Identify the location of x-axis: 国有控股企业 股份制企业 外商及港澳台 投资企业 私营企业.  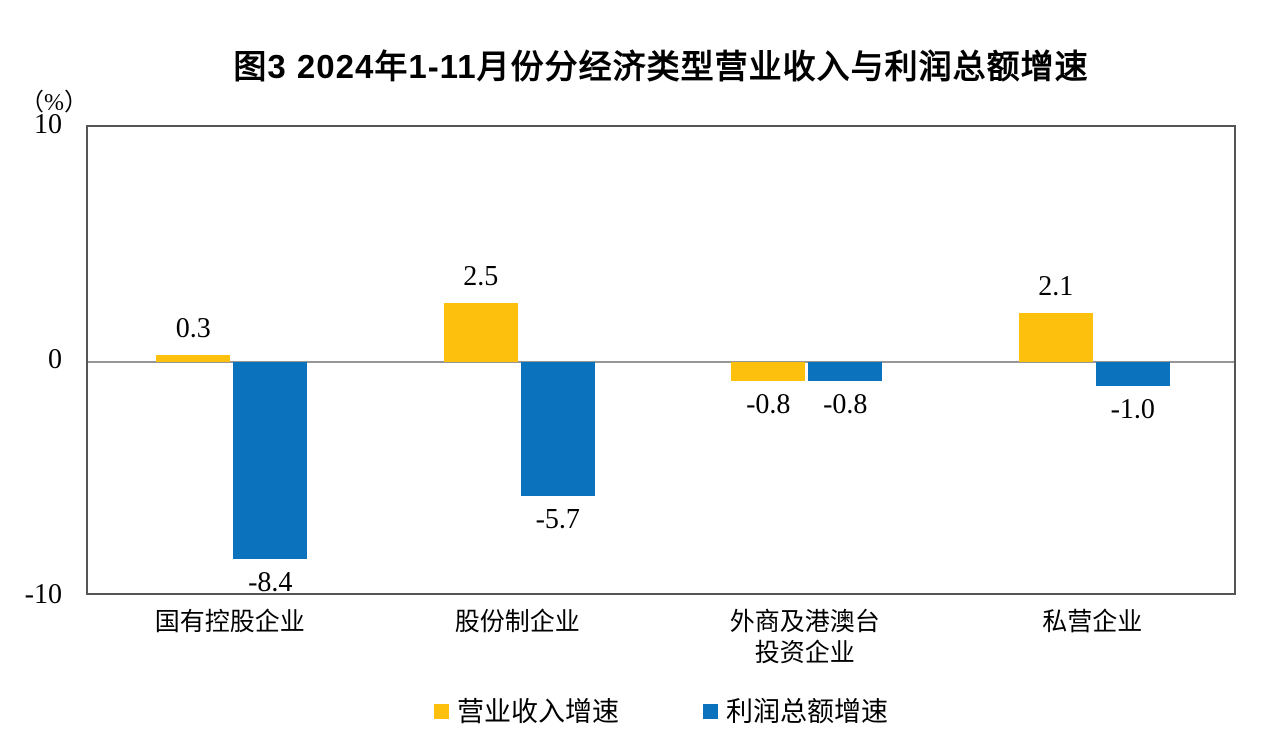
(661, 642).